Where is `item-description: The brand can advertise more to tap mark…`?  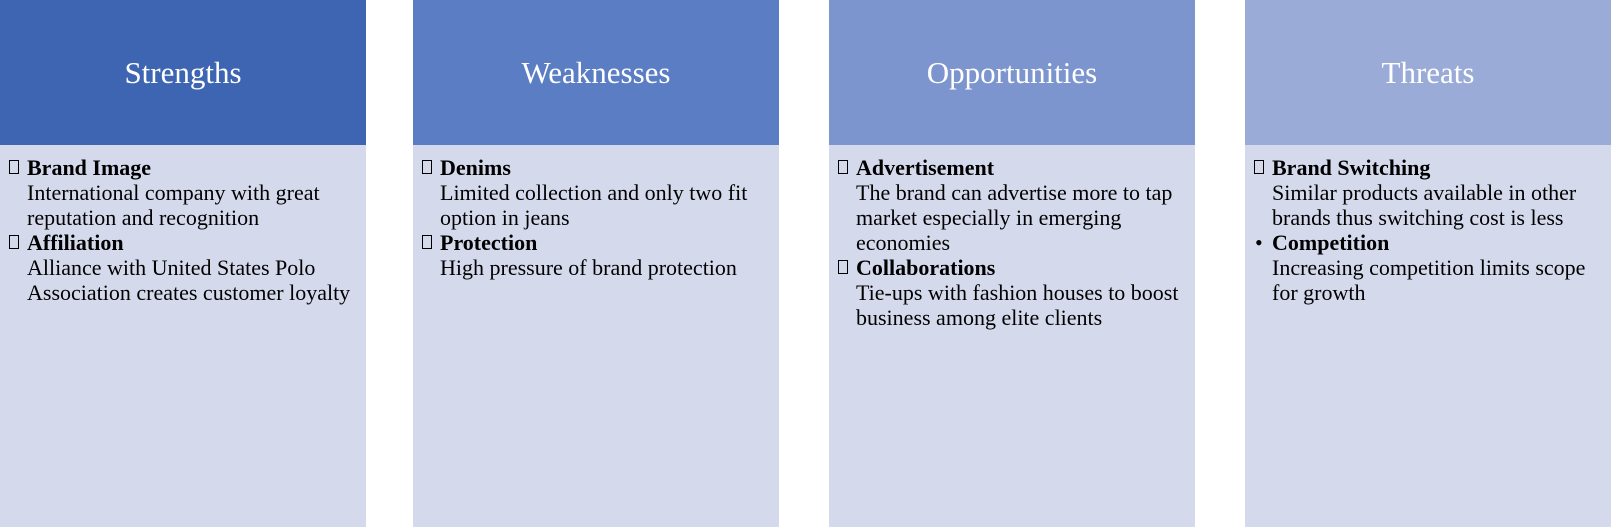
item-description: The brand can advertise more to tap mark… is located at coordinates (1014, 217).